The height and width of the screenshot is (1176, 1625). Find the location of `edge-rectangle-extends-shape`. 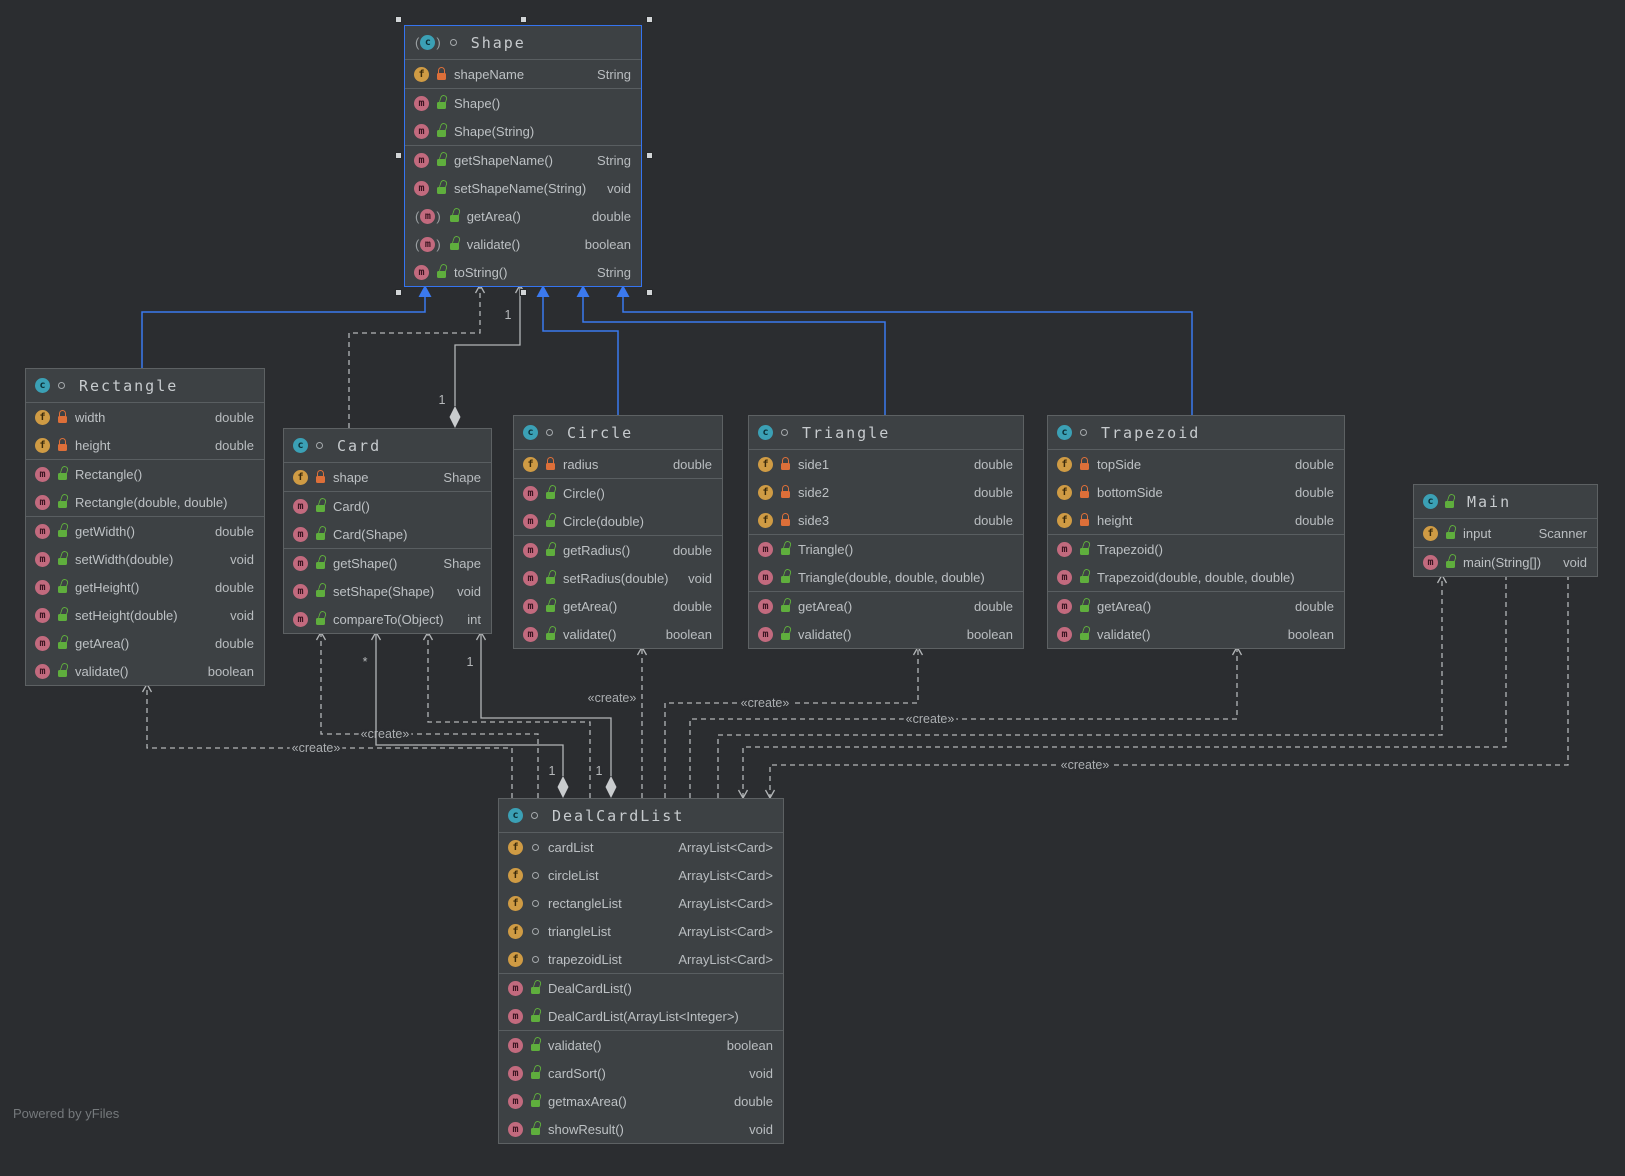

edge-rectangle-extends-shape is located at coordinates (286, 326).